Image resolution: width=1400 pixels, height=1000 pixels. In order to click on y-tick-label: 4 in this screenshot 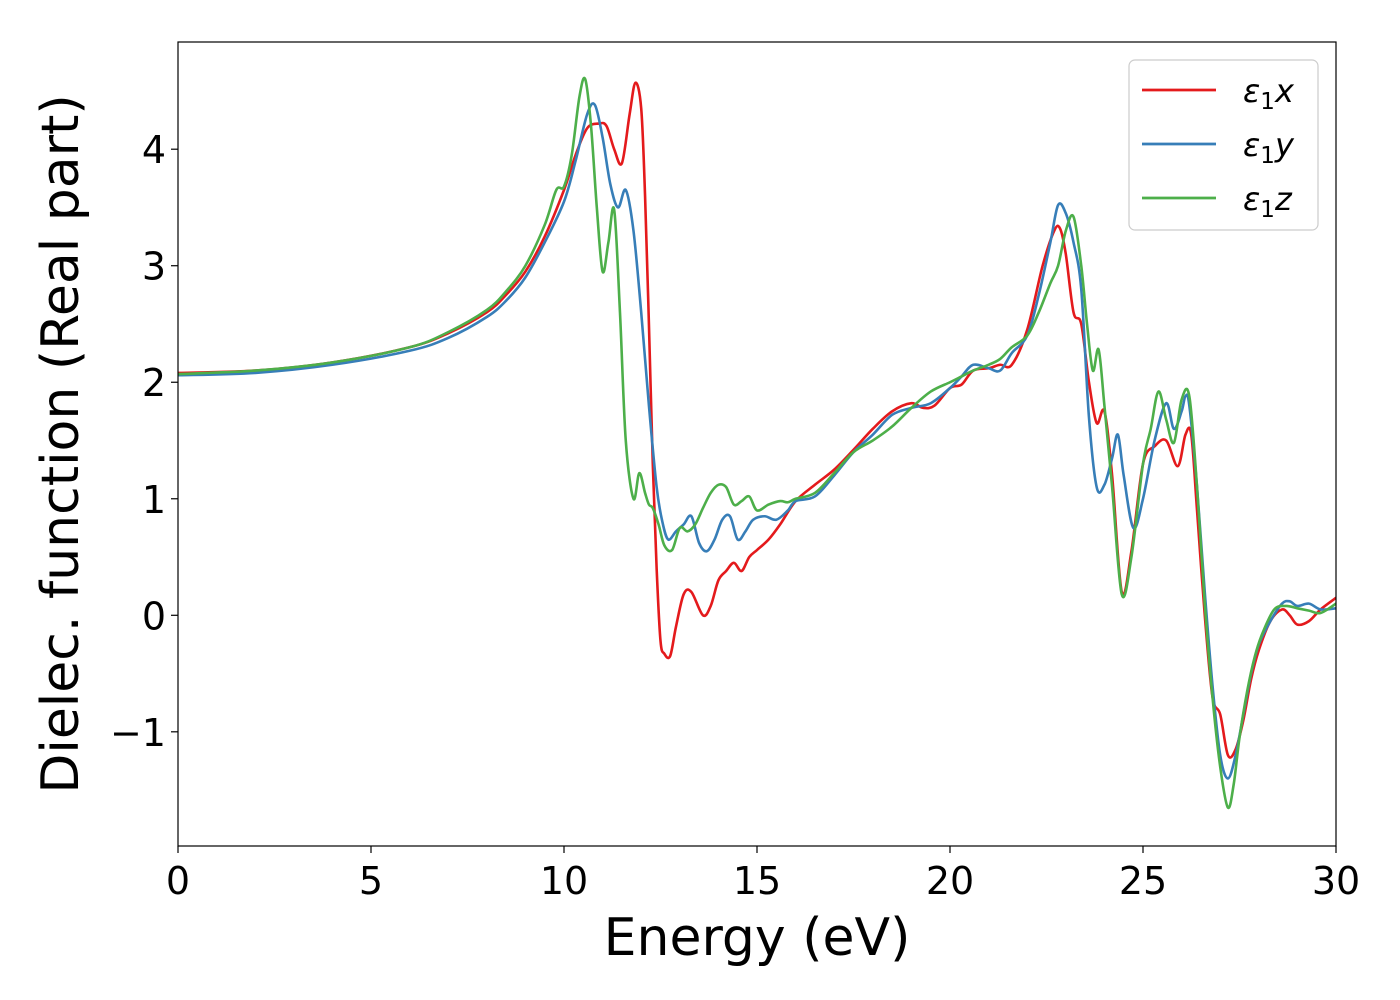, I will do `click(154, 150)`.